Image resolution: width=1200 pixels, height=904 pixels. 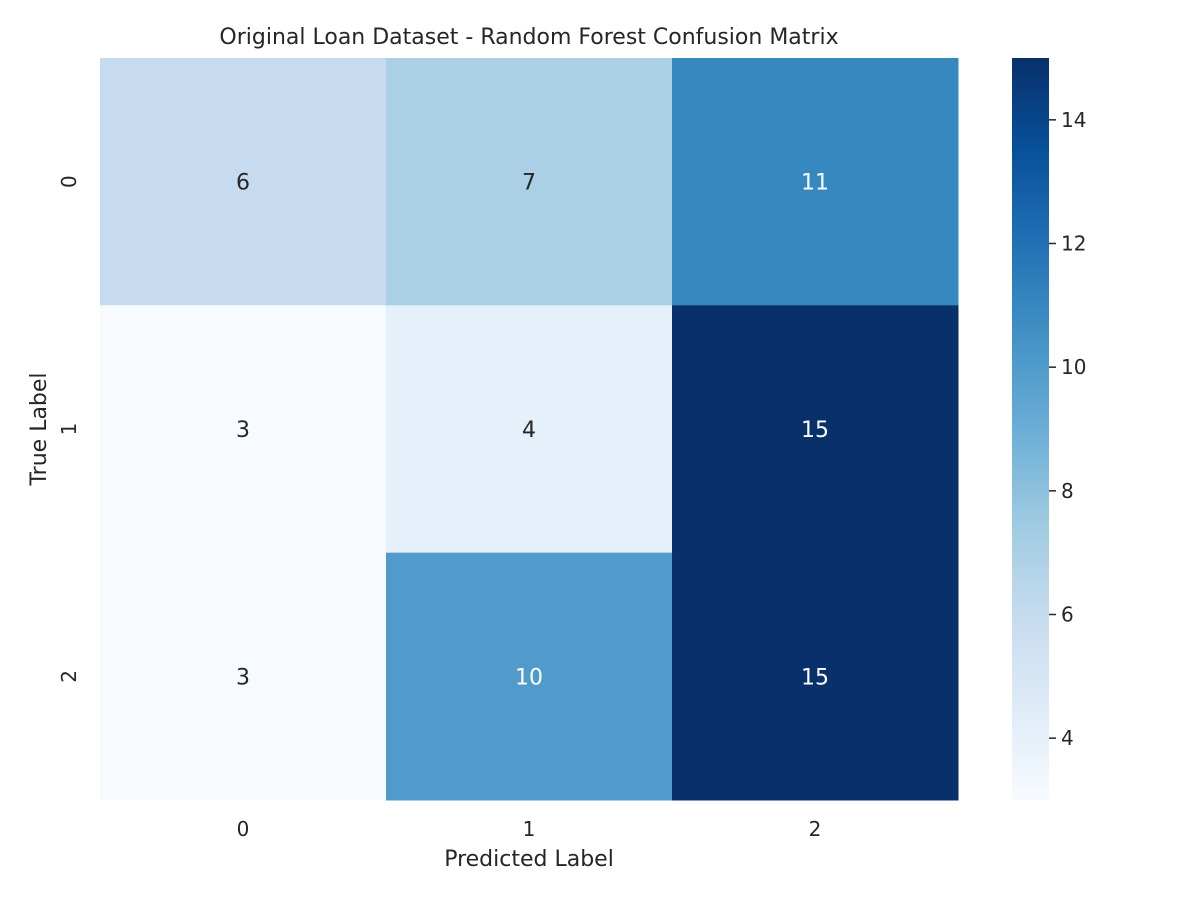 I want to click on cell-value-label: 4, so click(x=529, y=430).